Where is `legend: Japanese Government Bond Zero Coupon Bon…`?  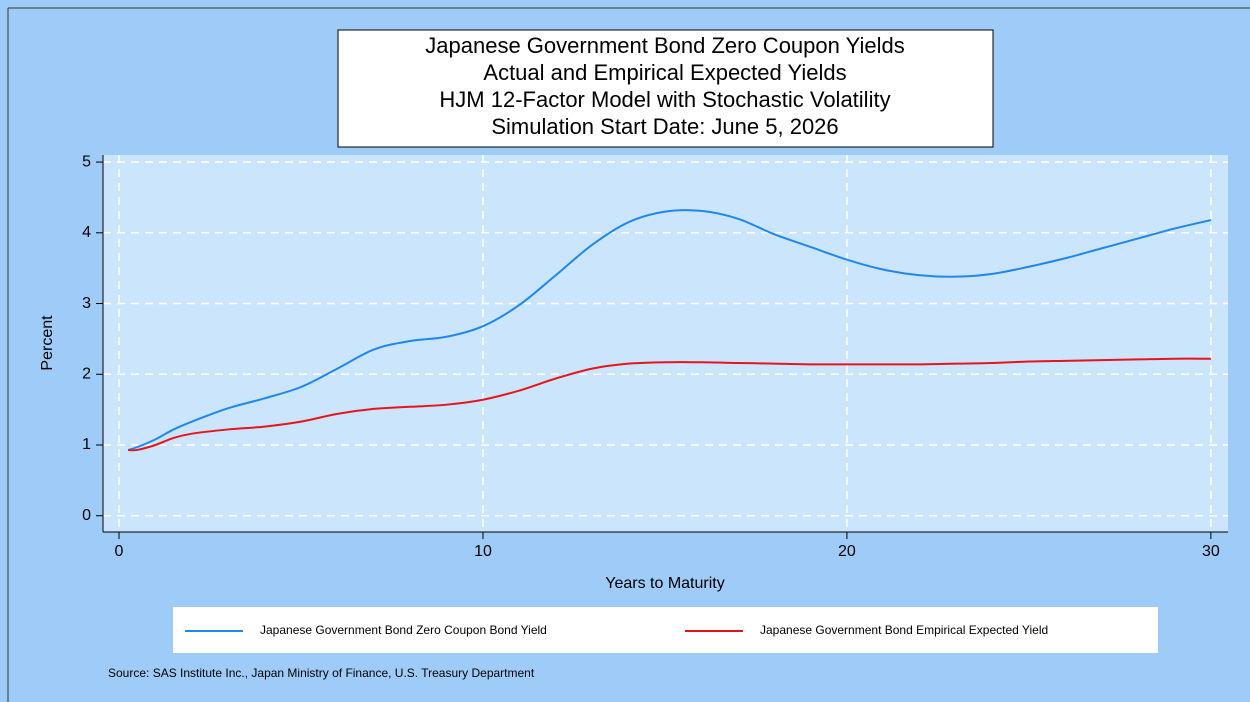
legend: Japanese Government Bond Zero Coupon Bon… is located at coordinates (616, 630).